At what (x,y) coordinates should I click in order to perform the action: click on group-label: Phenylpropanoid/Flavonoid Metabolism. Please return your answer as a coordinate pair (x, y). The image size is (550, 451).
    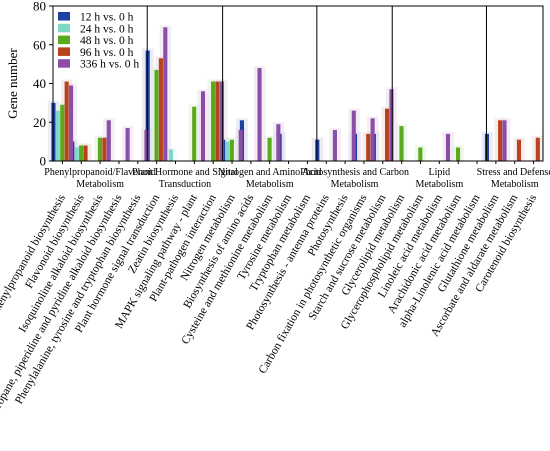
    Looking at the image, I should click on (100, 178).